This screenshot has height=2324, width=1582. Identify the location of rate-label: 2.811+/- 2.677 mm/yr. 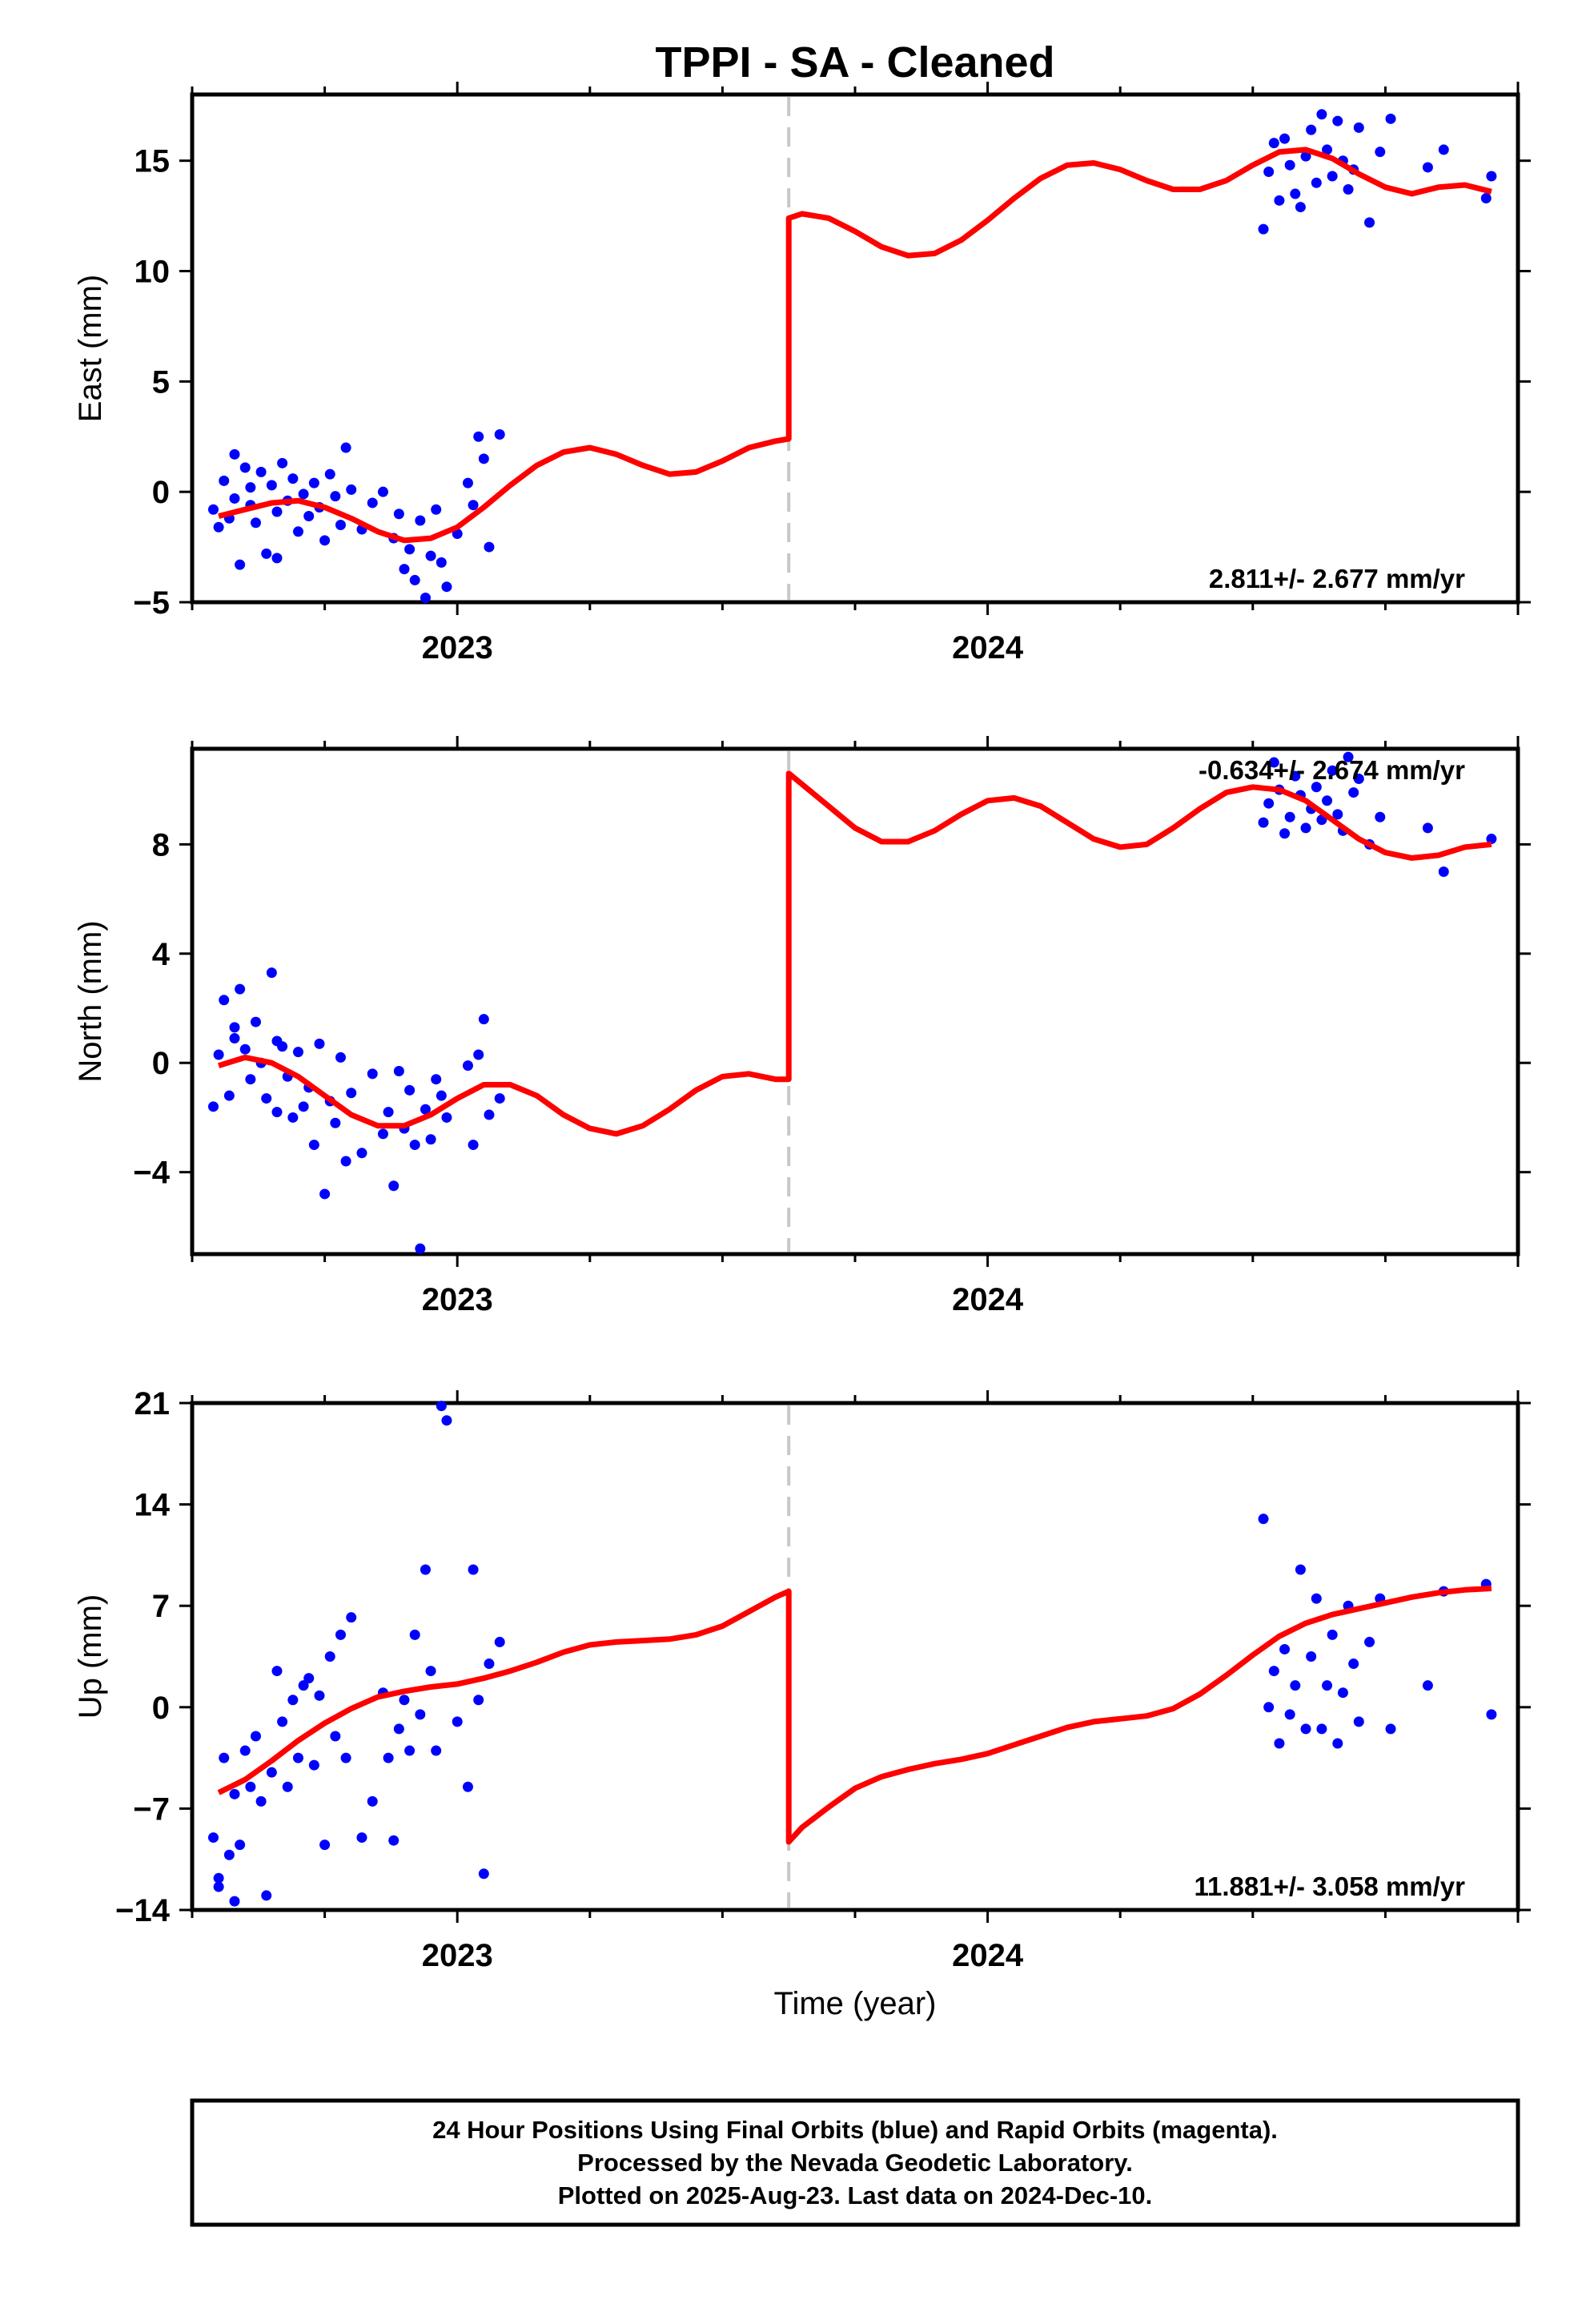
(1337, 578).